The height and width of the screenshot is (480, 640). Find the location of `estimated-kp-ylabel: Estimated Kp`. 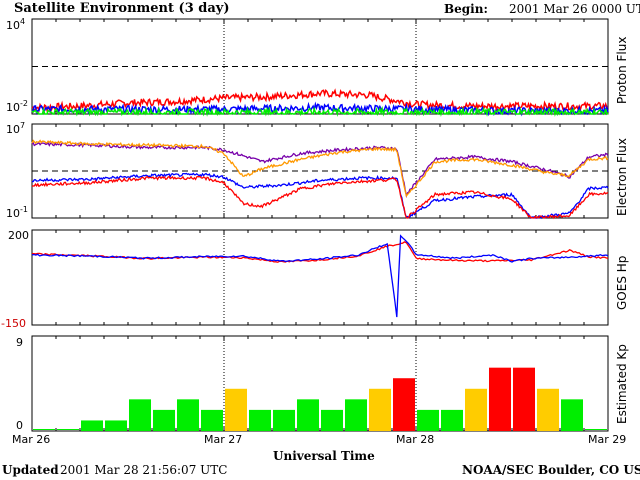

estimated-kp-ylabel: Estimated Kp is located at coordinates (622, 384).